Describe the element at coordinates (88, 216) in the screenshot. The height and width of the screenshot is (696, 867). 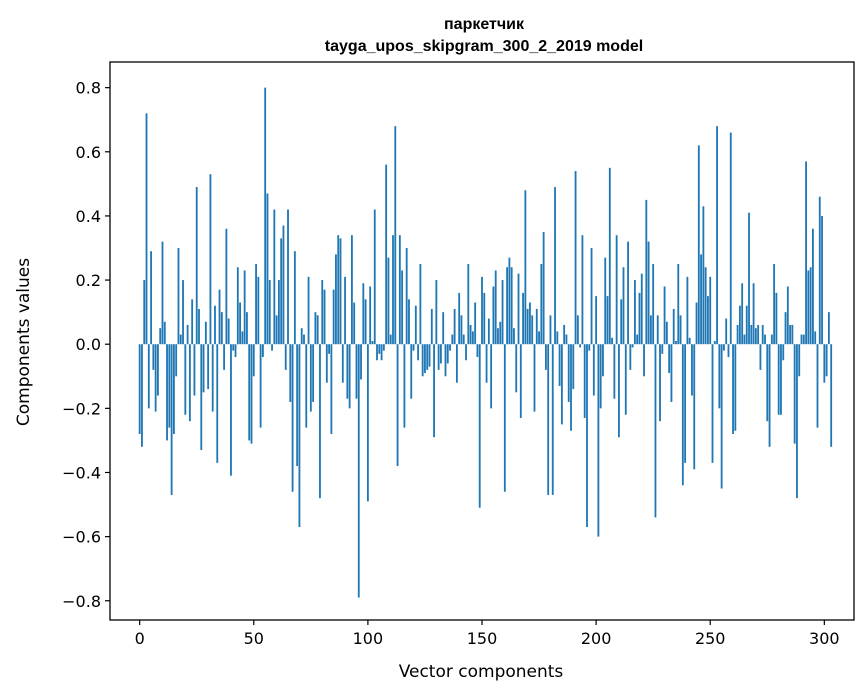
I see `y-tick-label: 0.4` at that location.